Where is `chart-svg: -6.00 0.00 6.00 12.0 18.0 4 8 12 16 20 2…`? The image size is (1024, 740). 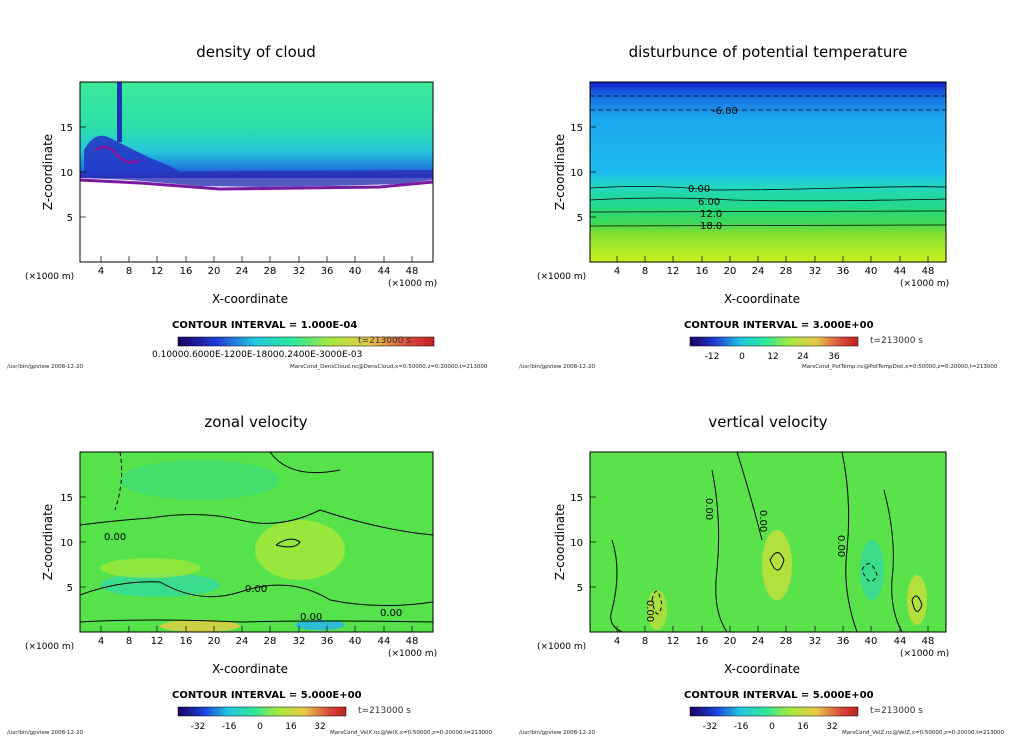 chart-svg: -6.00 0.00 6.00 12.0 18.0 4 8 12 16 20 2… is located at coordinates (750, 221).